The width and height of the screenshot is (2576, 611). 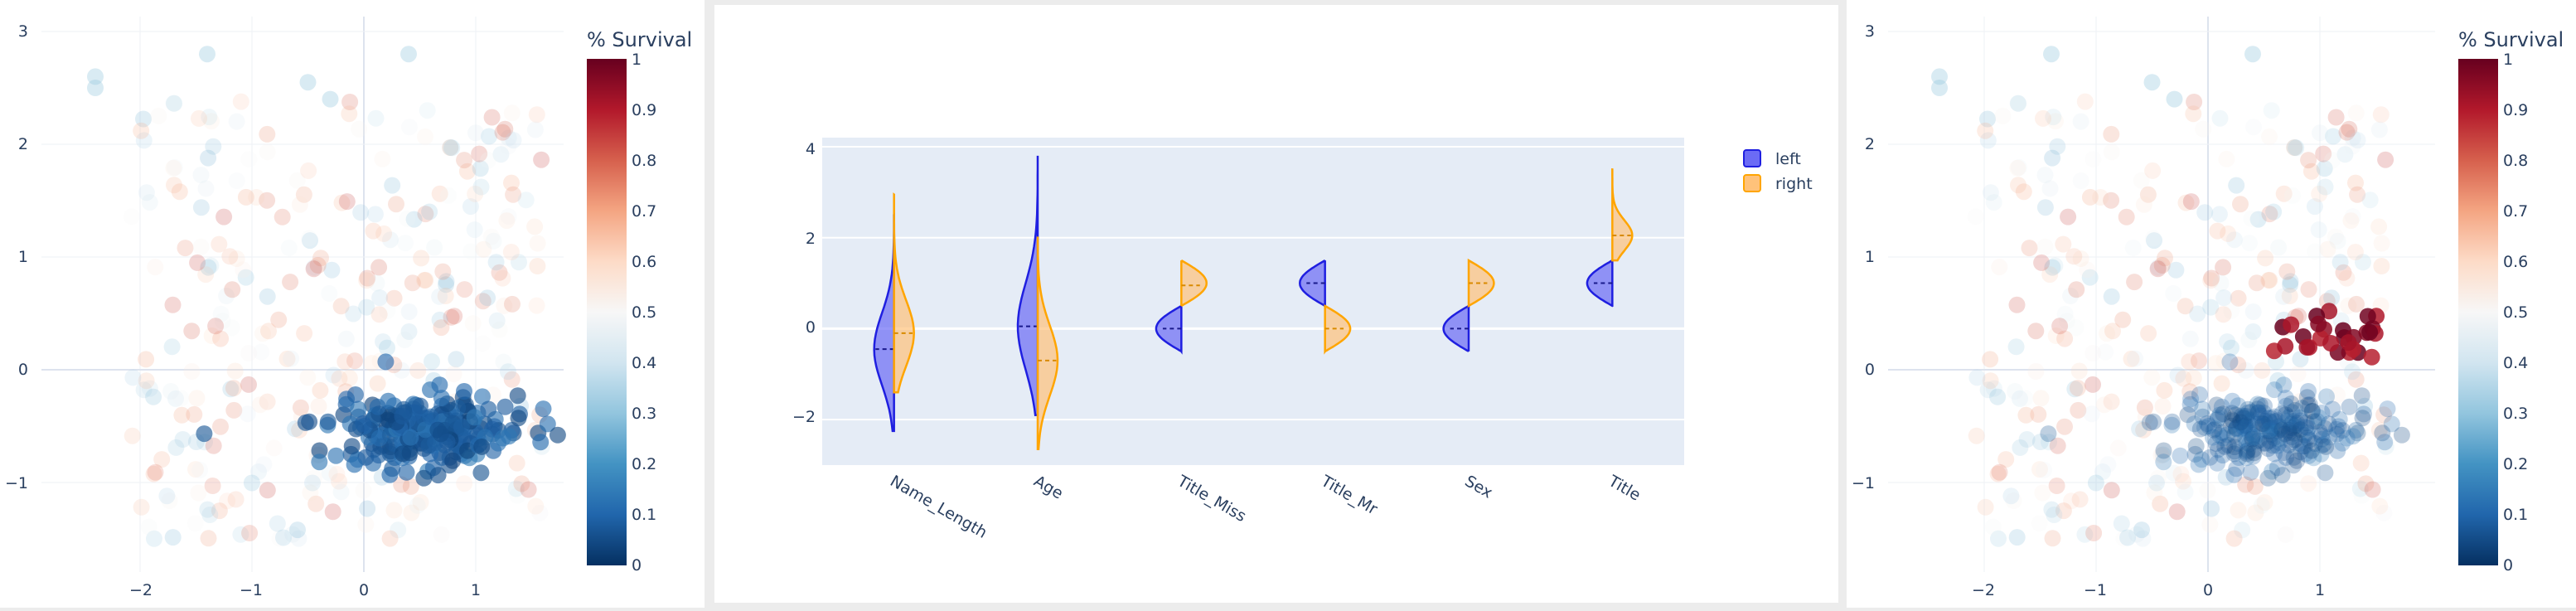 What do you see at coordinates (2478, 312) in the screenshot?
I see `colorbar` at bounding box center [2478, 312].